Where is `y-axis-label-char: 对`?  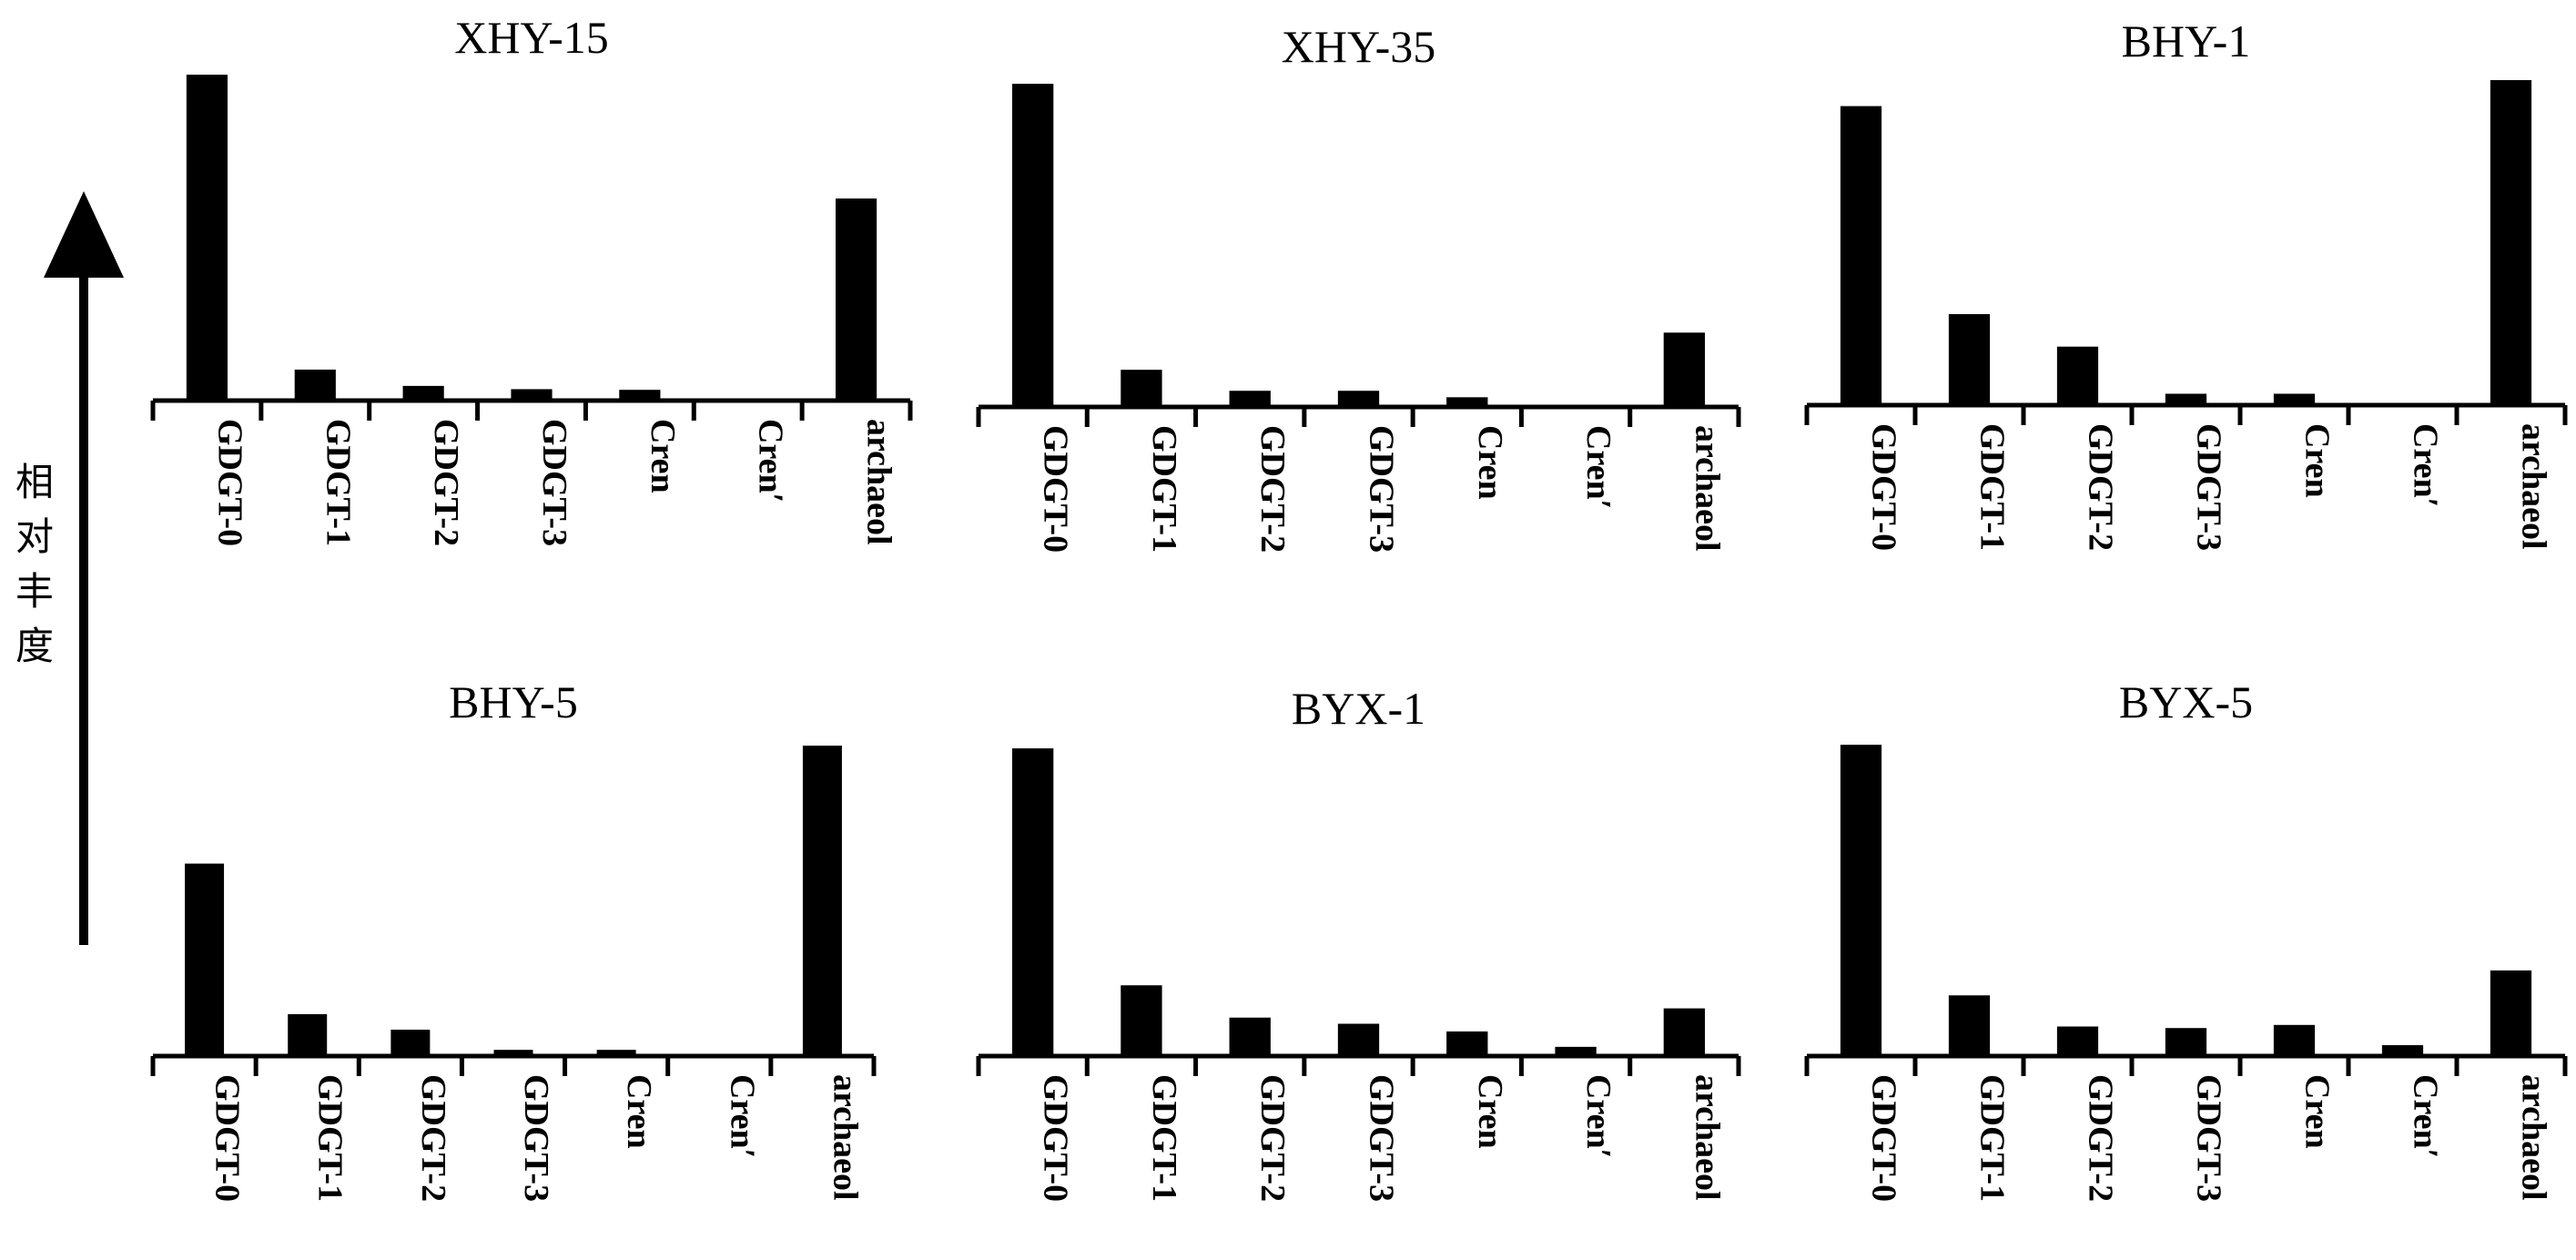
y-axis-label-char: 对 is located at coordinates (34, 537).